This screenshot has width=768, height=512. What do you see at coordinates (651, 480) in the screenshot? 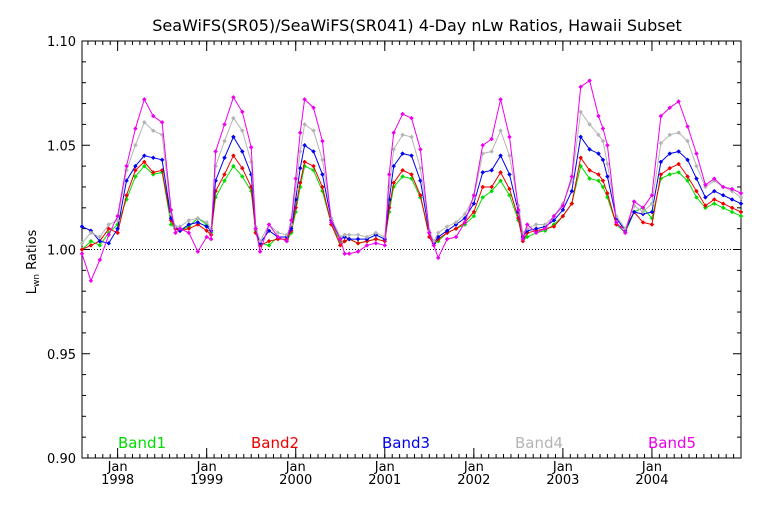
I see `x-tick-label-year: 2004` at bounding box center [651, 480].